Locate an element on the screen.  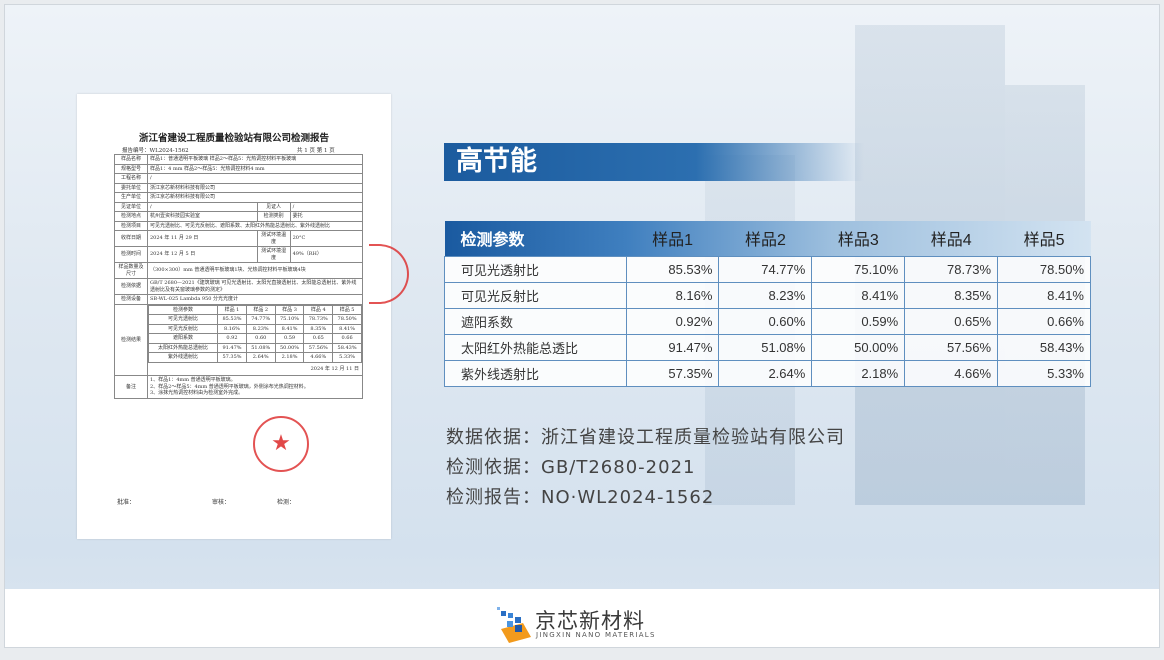
value-cell: 91.47% is located at coordinates (672, 347).